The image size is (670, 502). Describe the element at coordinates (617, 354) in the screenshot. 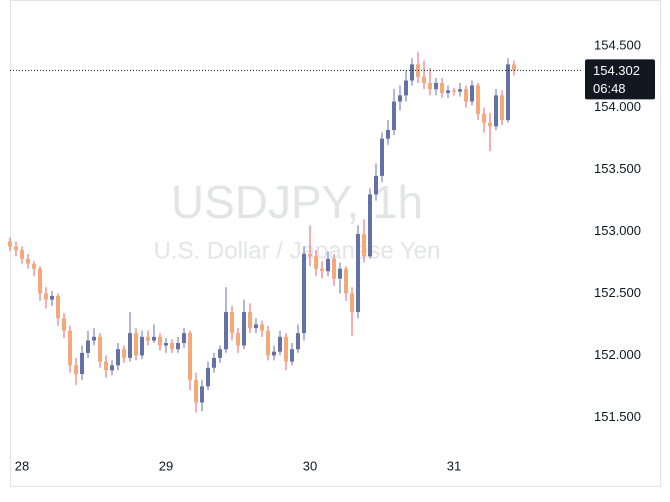

I see `y-tick-label: 152.000` at that location.